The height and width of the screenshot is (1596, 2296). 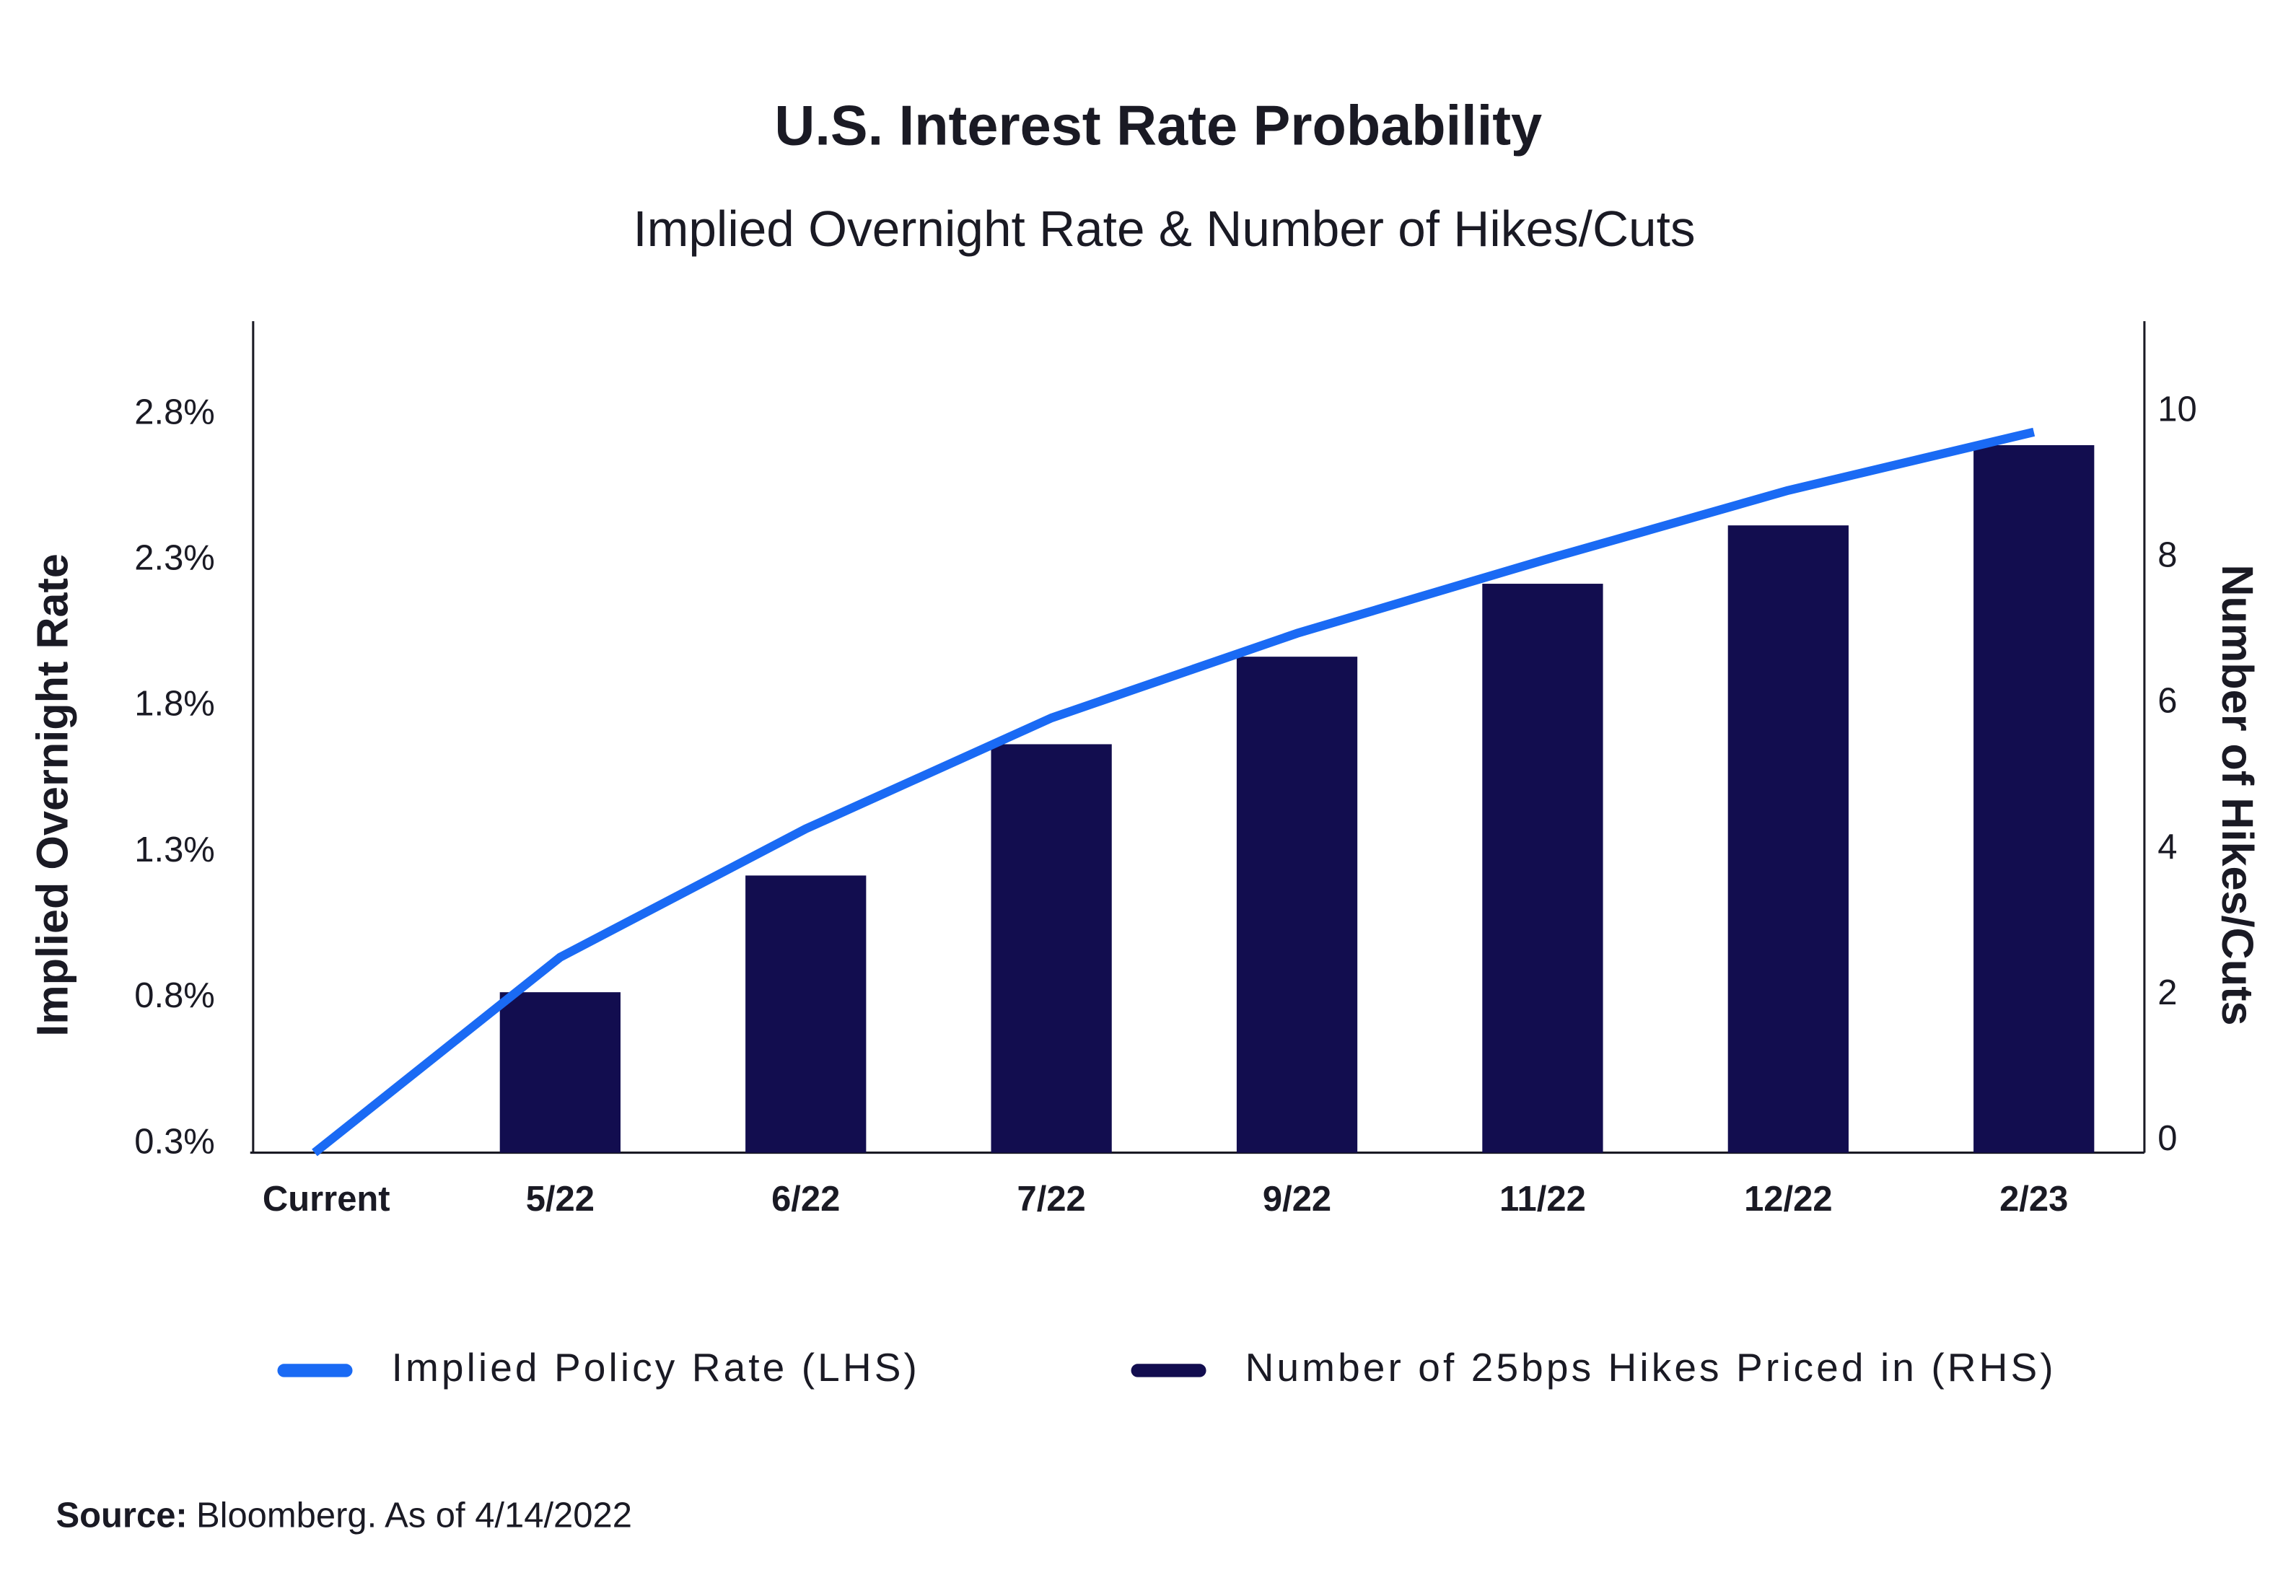 I want to click on legend-label: Number of 25bps Hikes Priced in (RHS), so click(x=1650, y=1367).